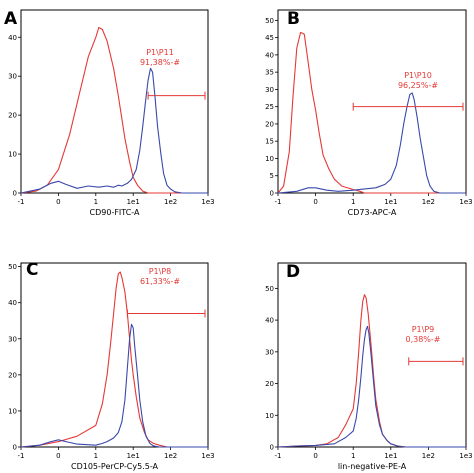 This screenshot has width=474, height=473. What do you see at coordinates (371, 386) in the screenshot?
I see `histogram-series-d-stained` at bounding box center [371, 386].